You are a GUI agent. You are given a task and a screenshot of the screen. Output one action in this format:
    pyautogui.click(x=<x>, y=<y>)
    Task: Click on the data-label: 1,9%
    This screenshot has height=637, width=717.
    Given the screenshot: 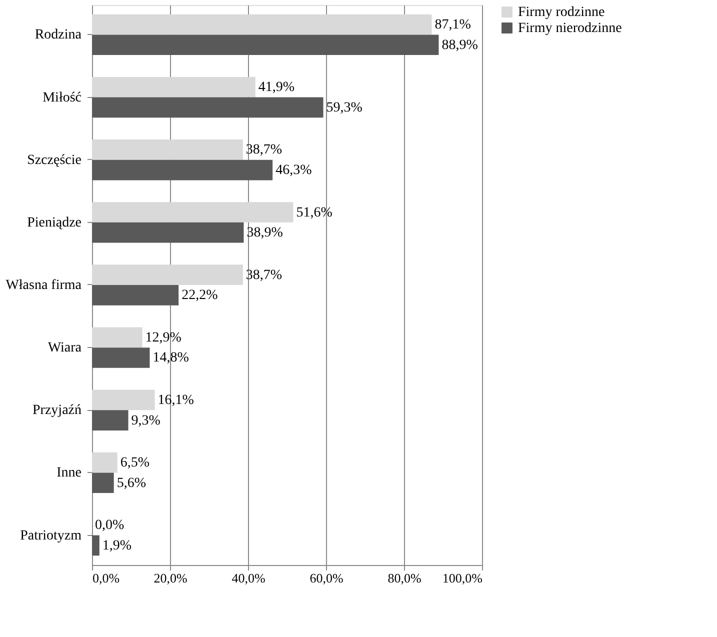 What is the action you would take?
    pyautogui.click(x=117, y=546)
    